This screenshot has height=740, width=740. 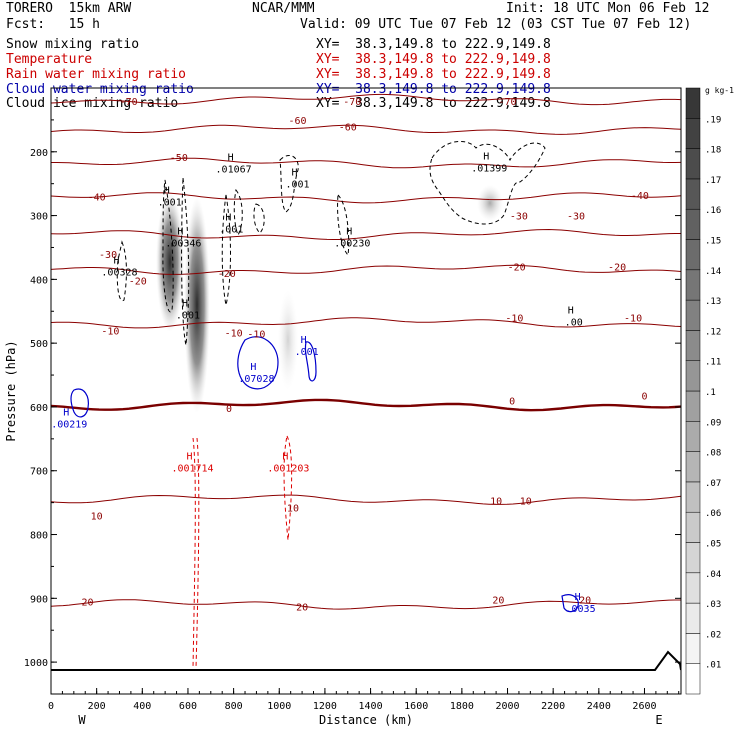 What do you see at coordinates (283, 8) in the screenshot?
I see `organization-label: NCAR/MMM` at bounding box center [283, 8].